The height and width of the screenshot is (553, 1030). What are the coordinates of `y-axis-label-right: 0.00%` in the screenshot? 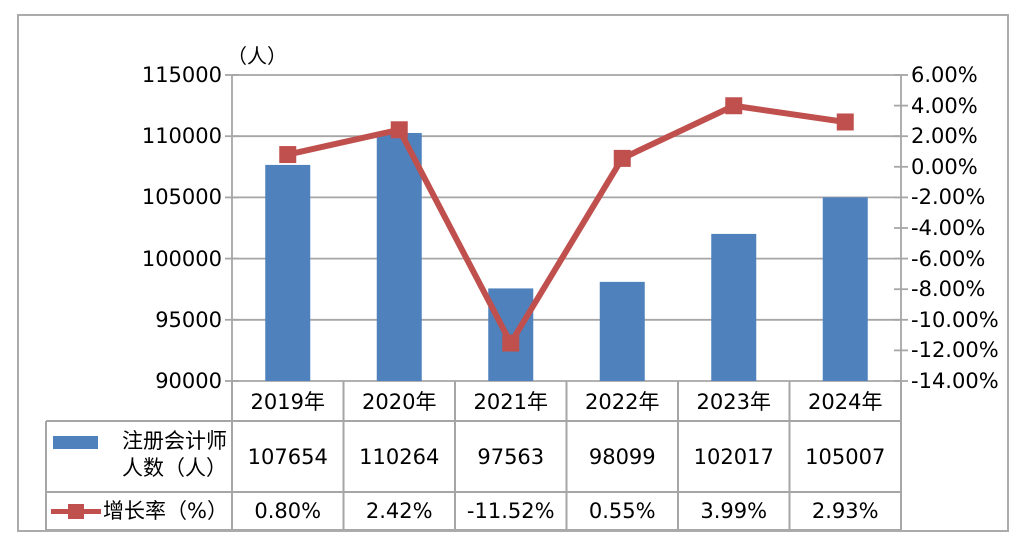 It's located at (944, 166).